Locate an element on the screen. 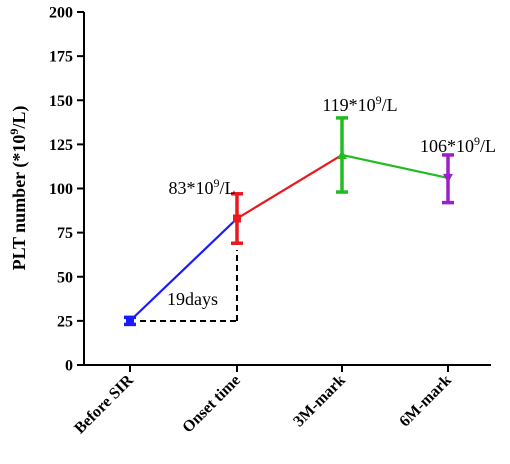  interval-label: 19days is located at coordinates (192, 299).